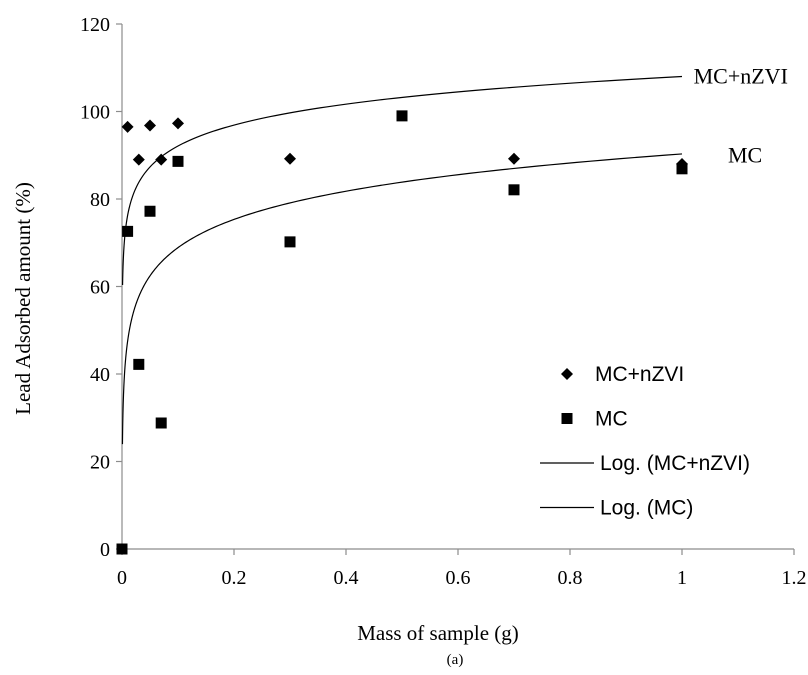  I want to click on x-tick-label: 1.2, so click(794, 578).